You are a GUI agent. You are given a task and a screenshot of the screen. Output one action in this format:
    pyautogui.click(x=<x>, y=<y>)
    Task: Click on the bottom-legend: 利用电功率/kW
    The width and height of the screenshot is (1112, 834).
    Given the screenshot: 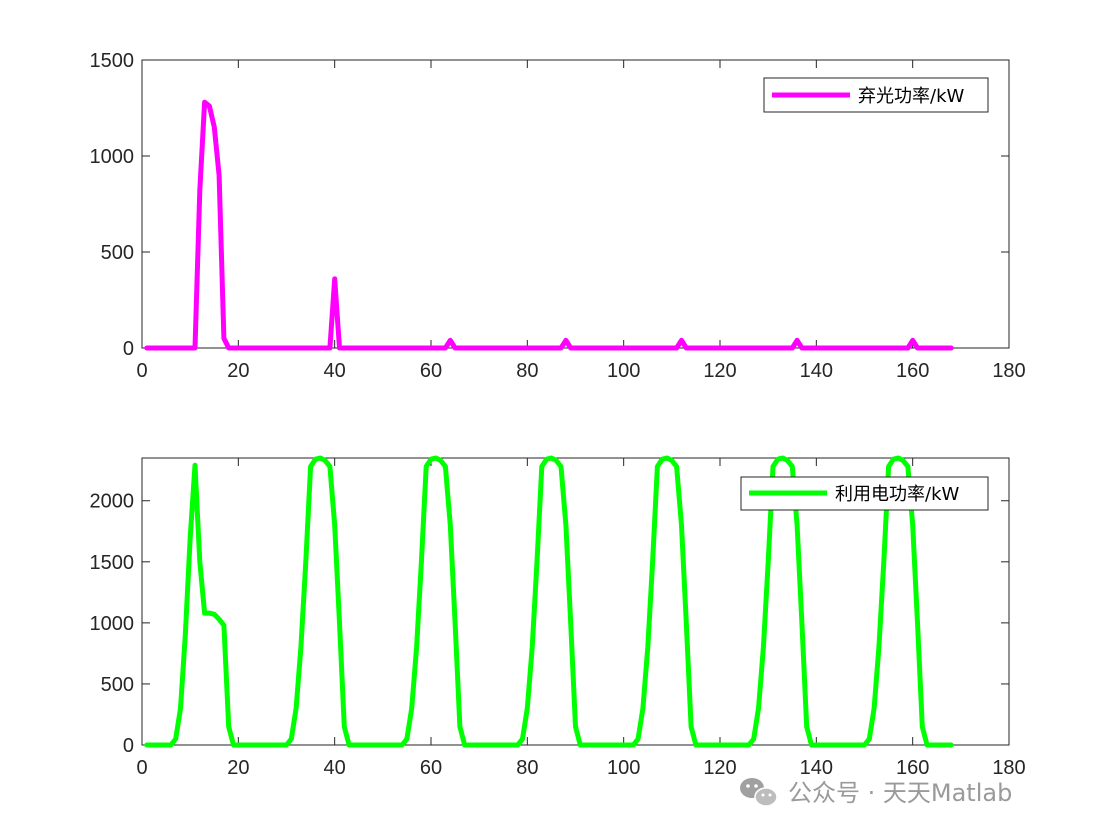 What is the action you would take?
    pyautogui.click(x=864, y=493)
    